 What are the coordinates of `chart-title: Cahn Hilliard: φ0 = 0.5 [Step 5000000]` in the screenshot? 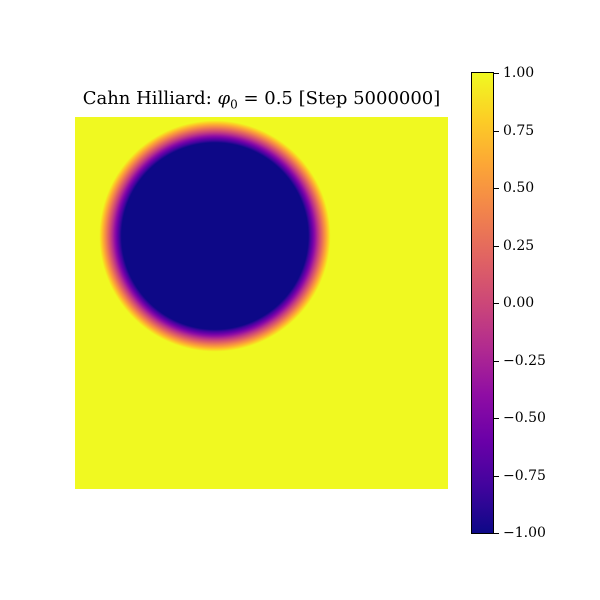 It's located at (261, 100).